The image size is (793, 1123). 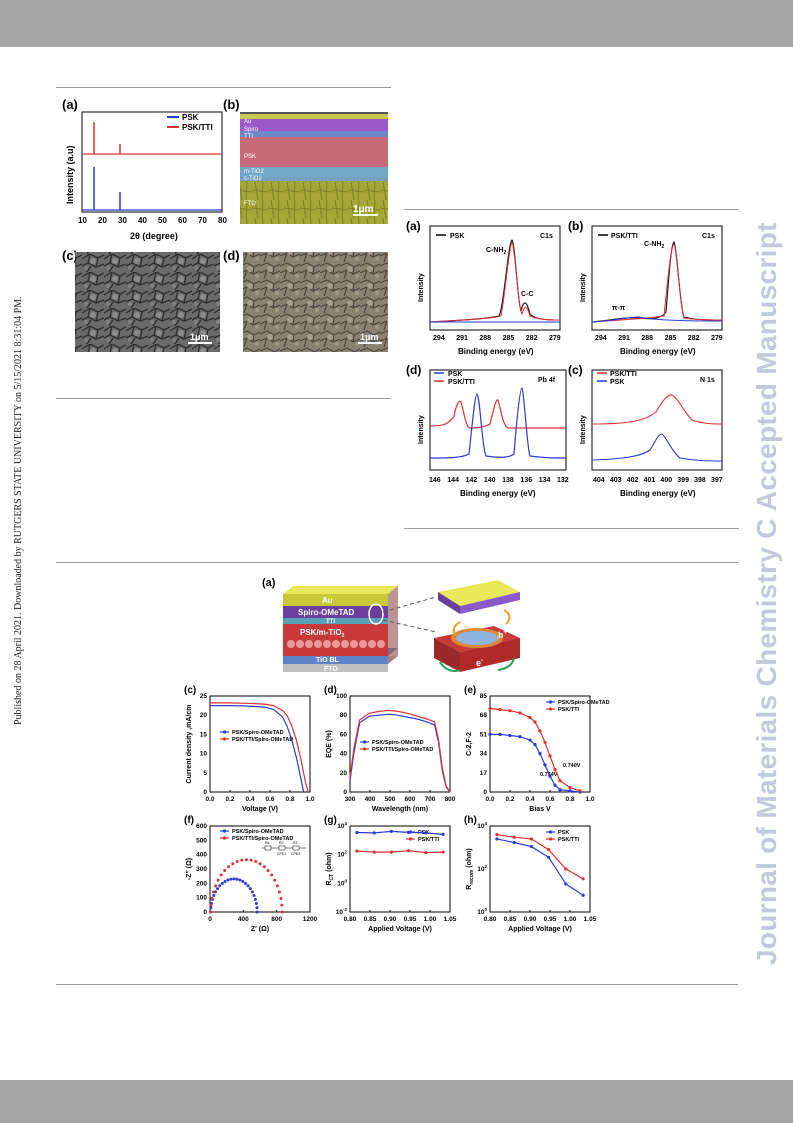 What do you see at coordinates (555, 338) in the screenshot?
I see `fig2-a-xtick: 279` at bounding box center [555, 338].